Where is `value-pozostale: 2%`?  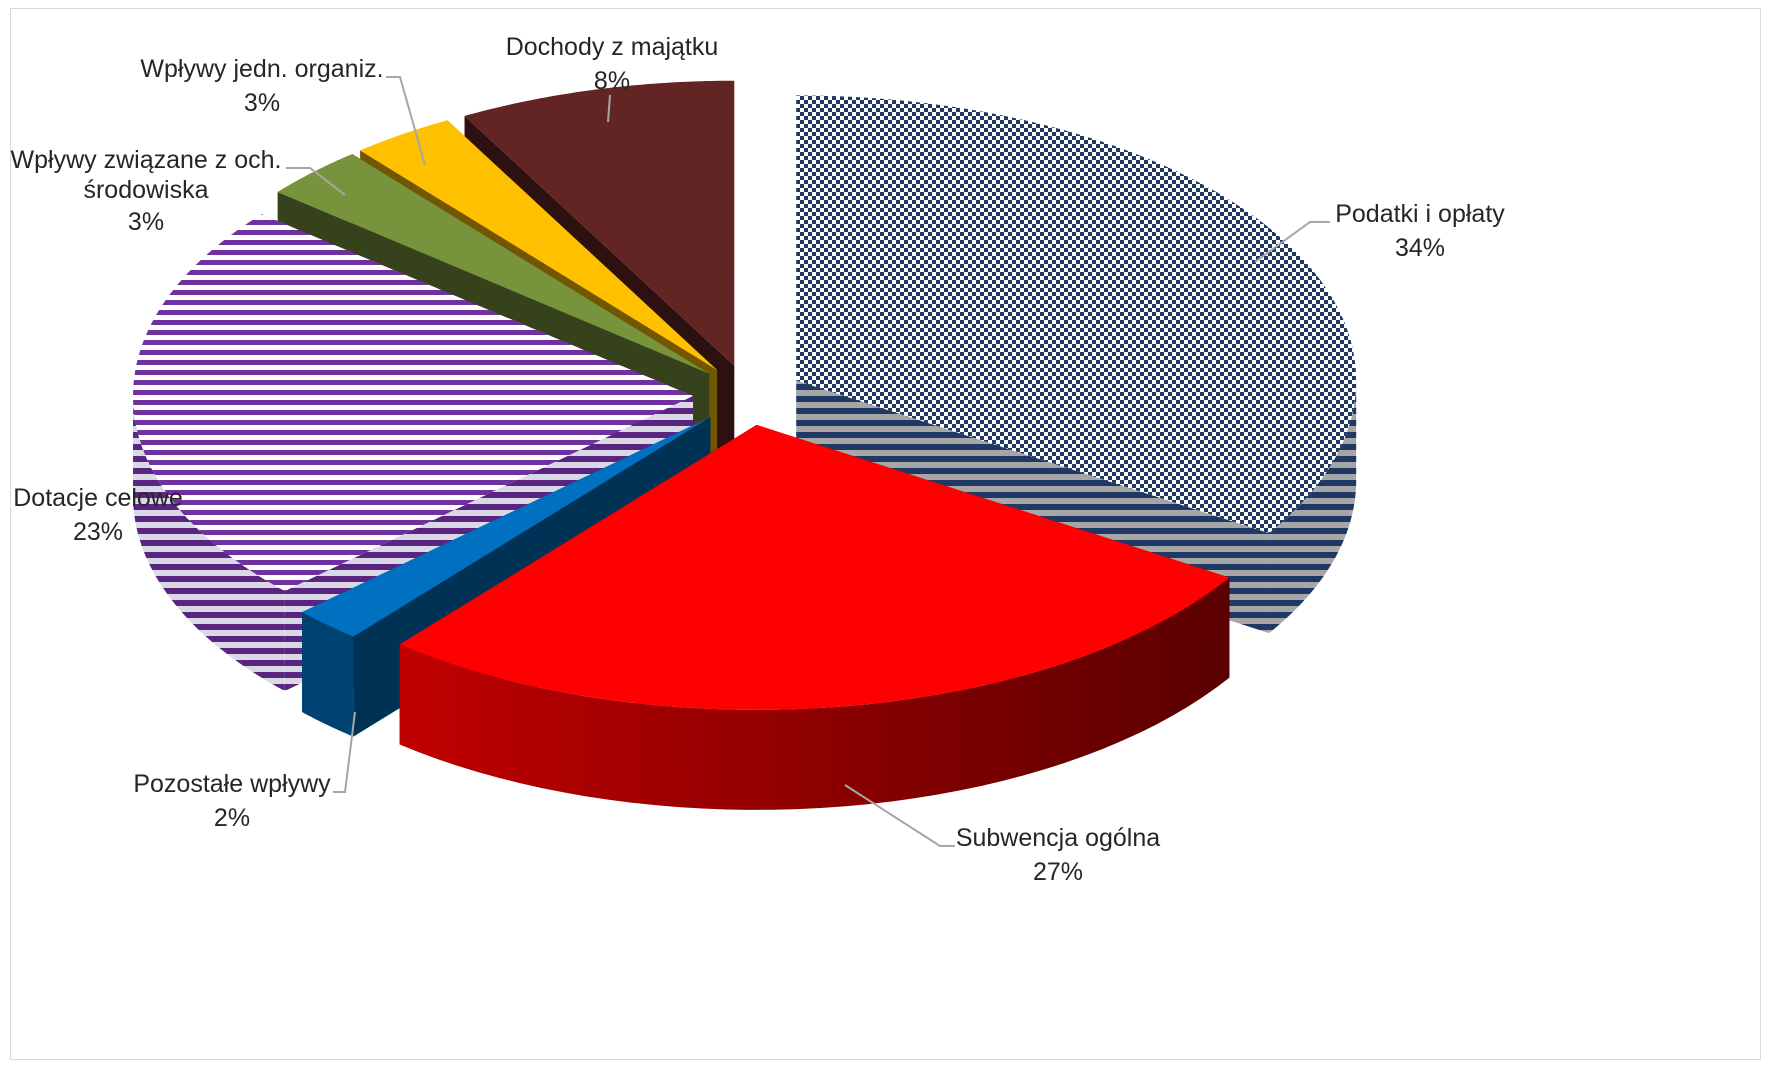
value-pozostale: 2% is located at coordinates (232, 818).